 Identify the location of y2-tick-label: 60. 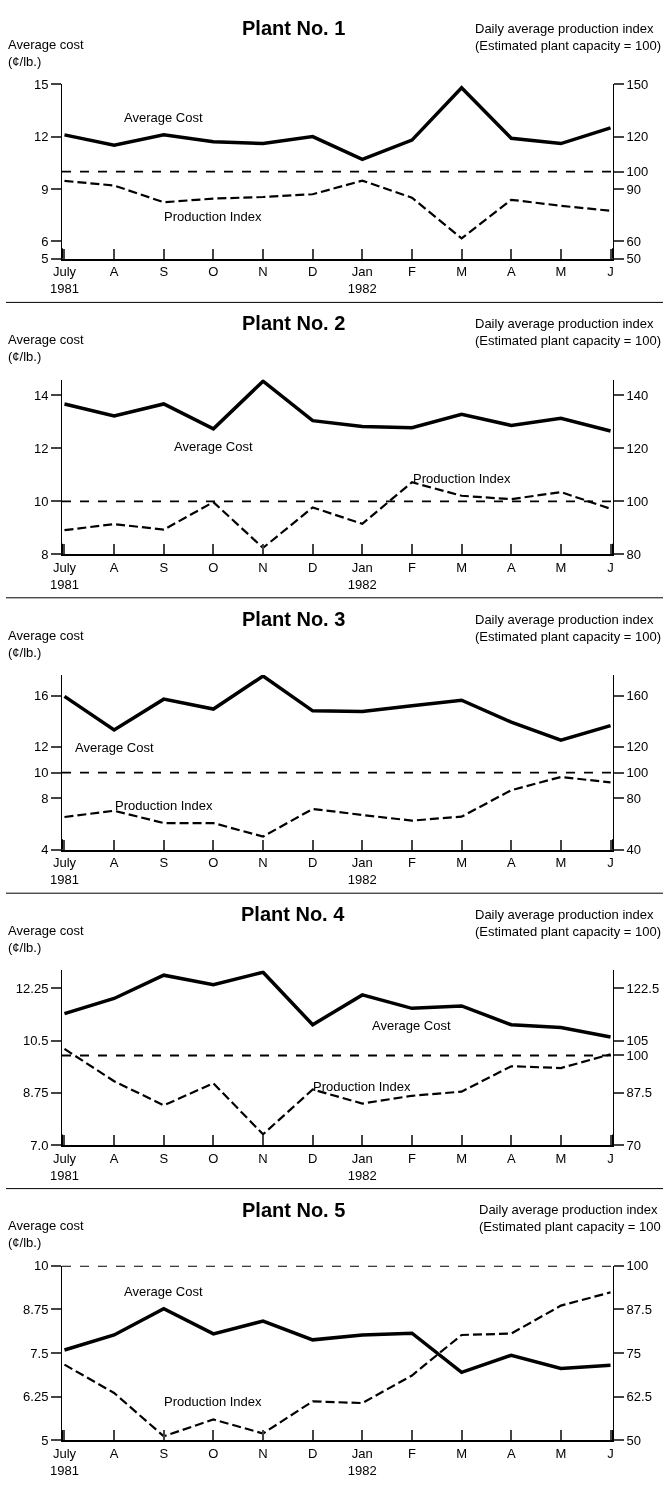
(634, 241).